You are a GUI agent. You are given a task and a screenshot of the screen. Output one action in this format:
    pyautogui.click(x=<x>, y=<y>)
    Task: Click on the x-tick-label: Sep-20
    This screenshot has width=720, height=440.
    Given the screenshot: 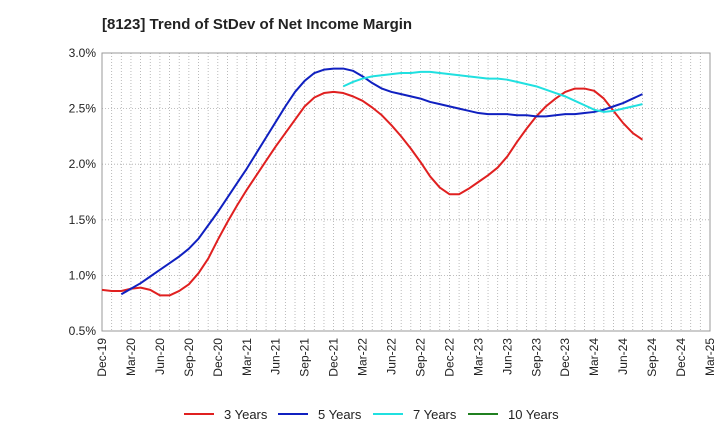 What is the action you would take?
    pyautogui.click(x=189, y=357)
    